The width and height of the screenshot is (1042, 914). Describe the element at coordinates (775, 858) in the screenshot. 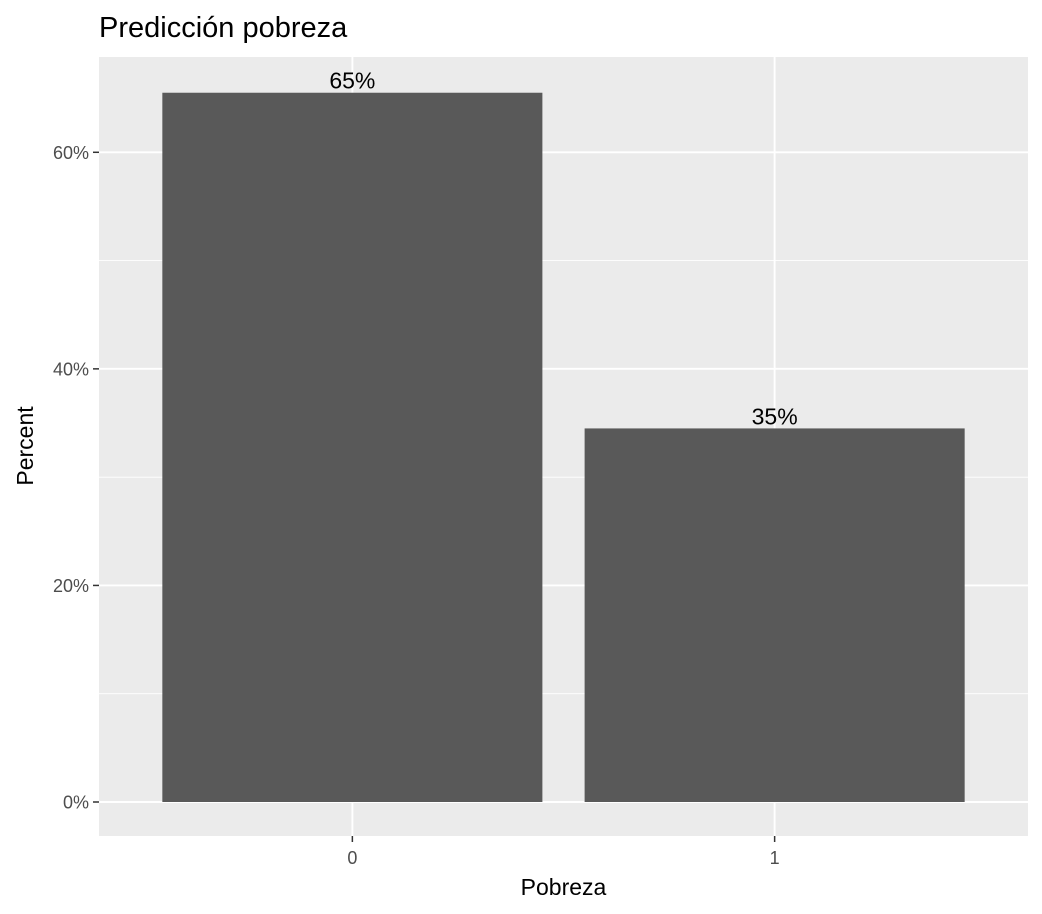

I see `x-tick-label: 1` at that location.